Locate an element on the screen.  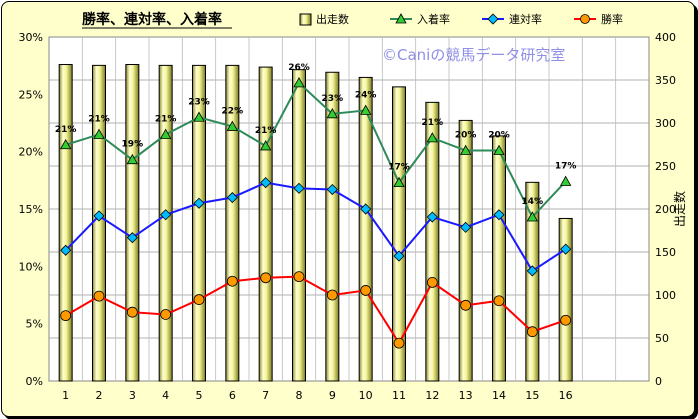
legend-label-連対率: 連対率 is located at coordinates (525, 19).